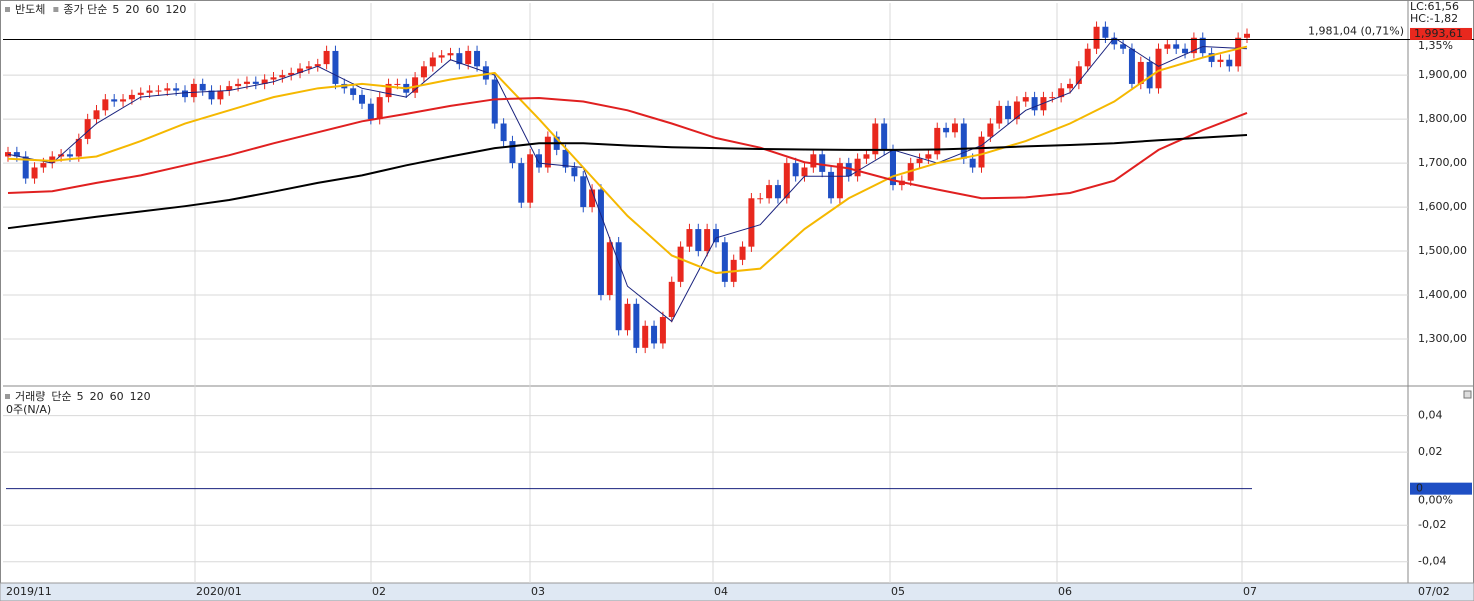 This screenshot has width=1474, height=601. What do you see at coordinates (1434, 591) in the screenshot?
I see `x-end-label: 07/02` at bounding box center [1434, 591].